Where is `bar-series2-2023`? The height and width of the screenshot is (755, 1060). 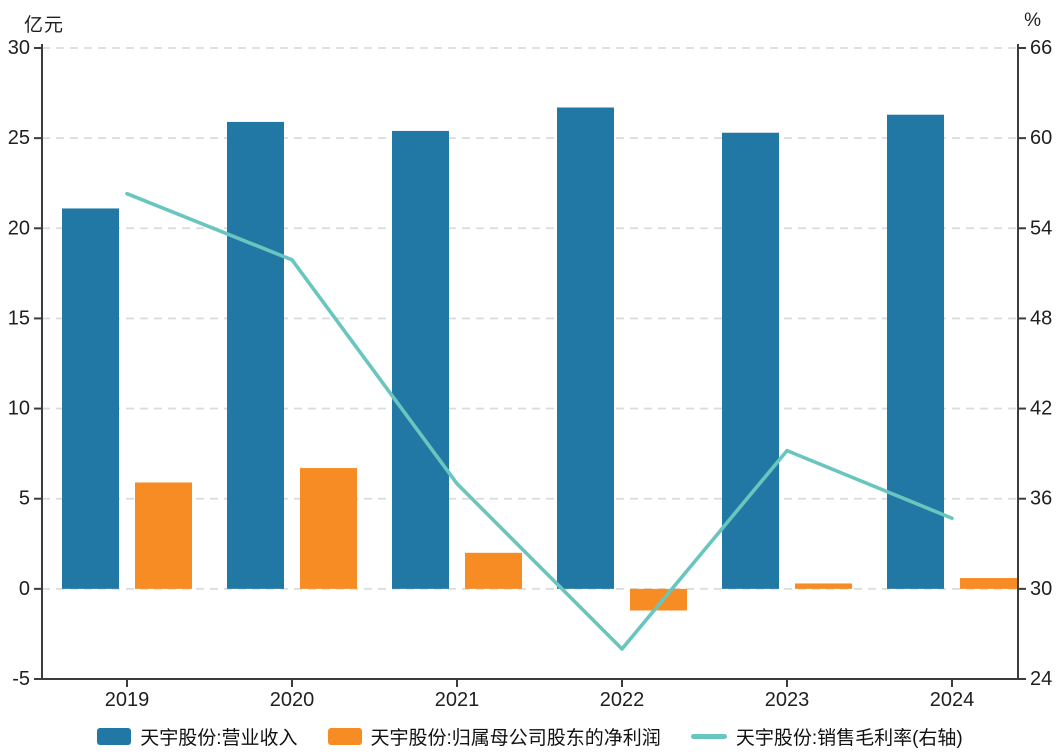 bar-series2-2023 is located at coordinates (823, 586).